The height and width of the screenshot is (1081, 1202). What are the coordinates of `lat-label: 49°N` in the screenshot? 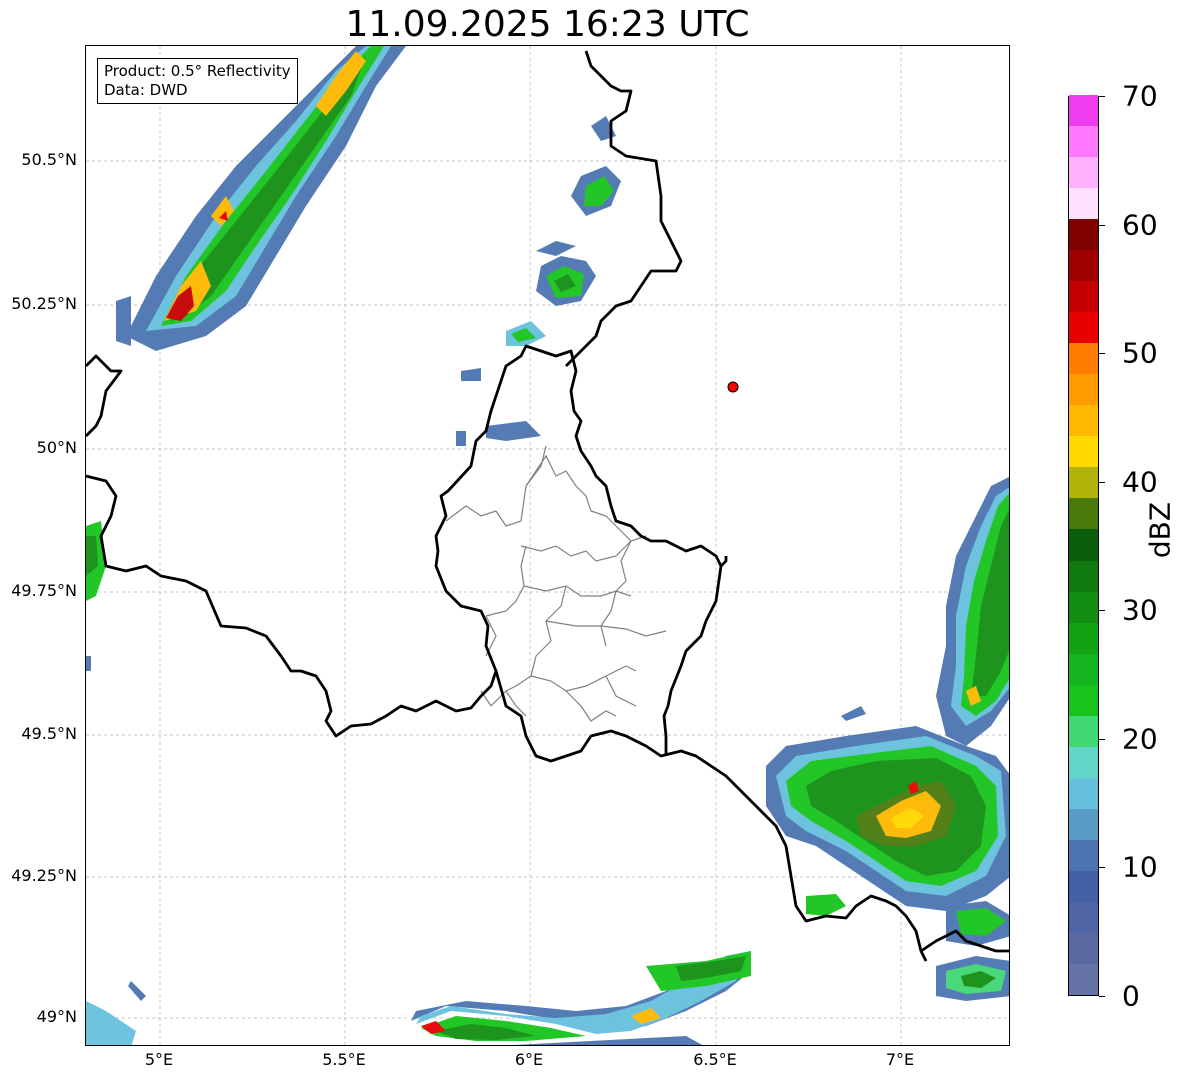 It's located at (56, 1016).